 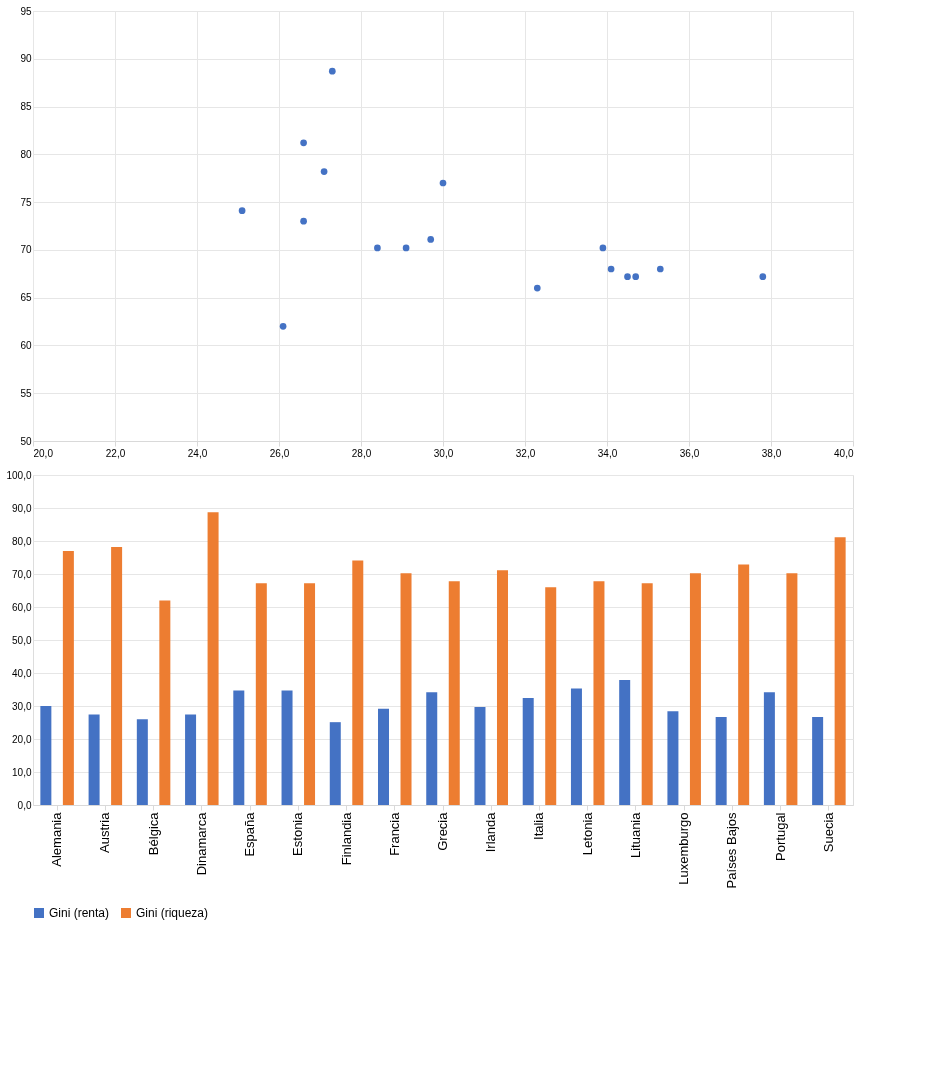 What do you see at coordinates (491, 832) in the screenshot?
I see `x-tick-label: Irlanda` at bounding box center [491, 832].